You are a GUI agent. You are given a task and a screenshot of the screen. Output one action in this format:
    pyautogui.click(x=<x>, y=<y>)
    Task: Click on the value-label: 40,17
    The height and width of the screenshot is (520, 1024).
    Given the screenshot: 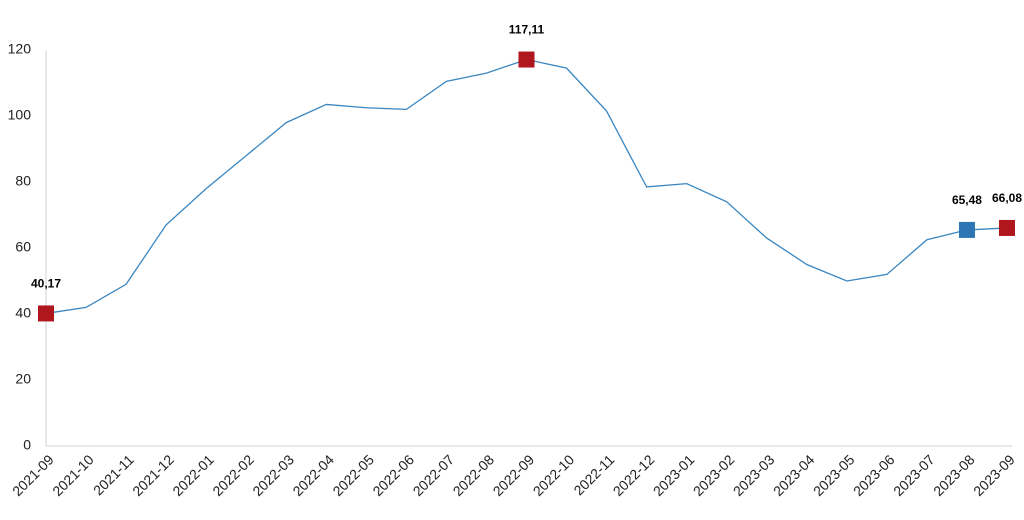 What is the action you would take?
    pyautogui.click(x=46, y=284)
    